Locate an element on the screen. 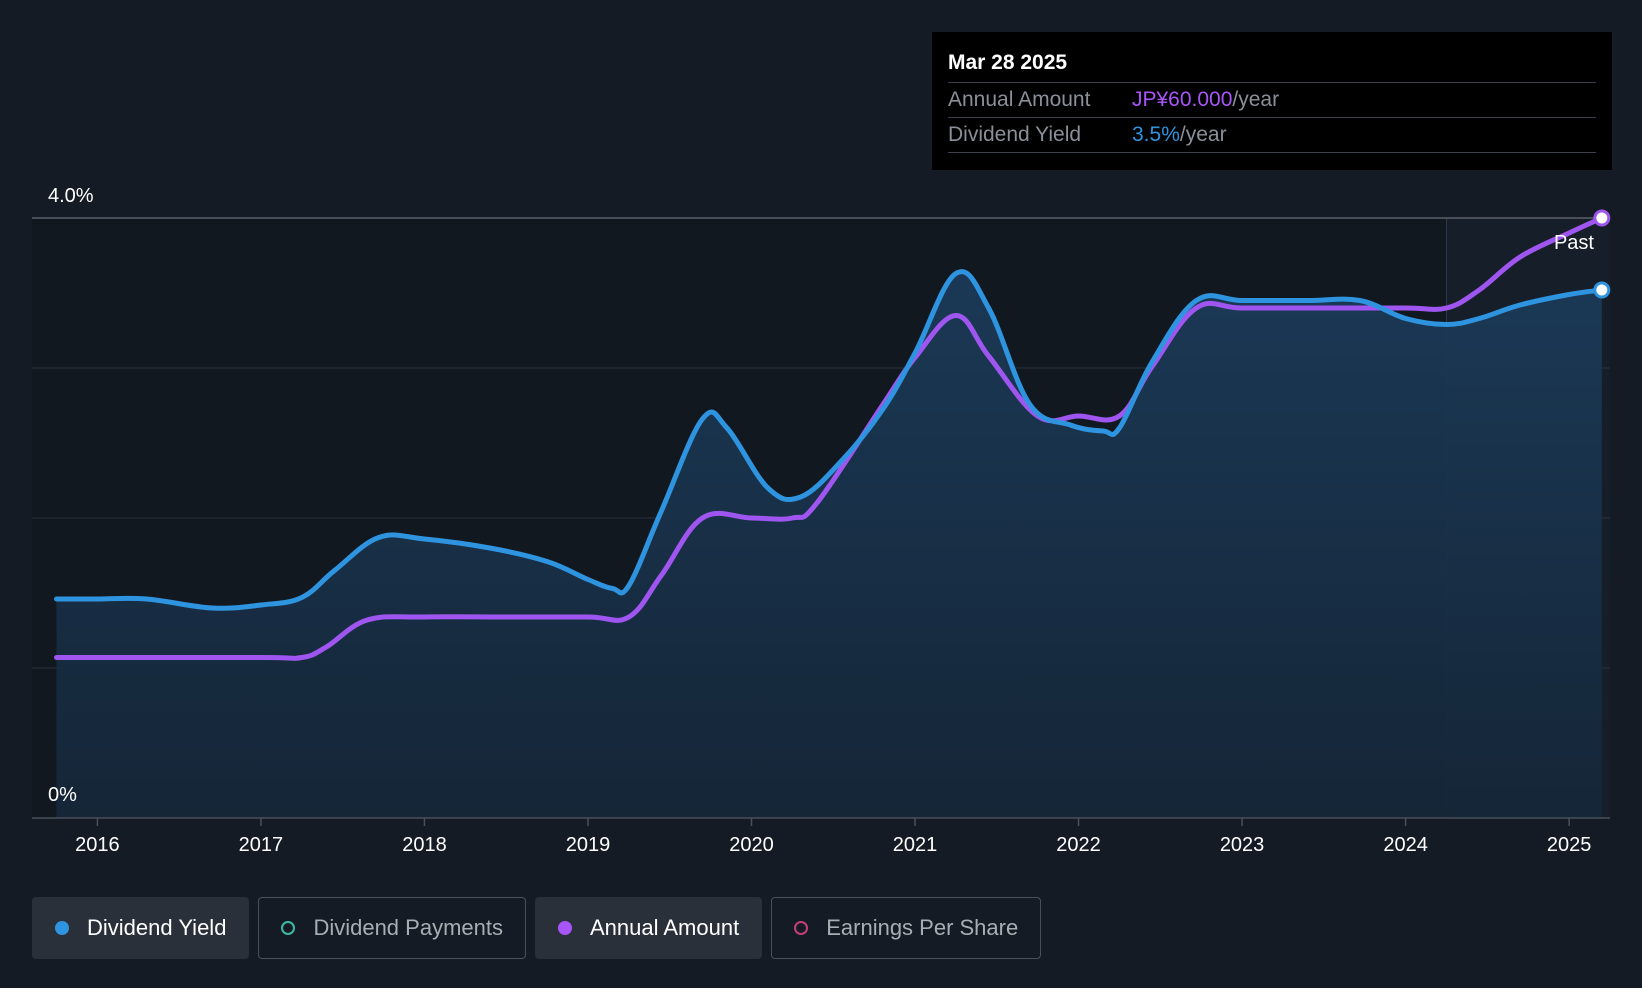 The width and height of the screenshot is (1642, 988). x-tick-label-2018: 2018 is located at coordinates (424, 845).